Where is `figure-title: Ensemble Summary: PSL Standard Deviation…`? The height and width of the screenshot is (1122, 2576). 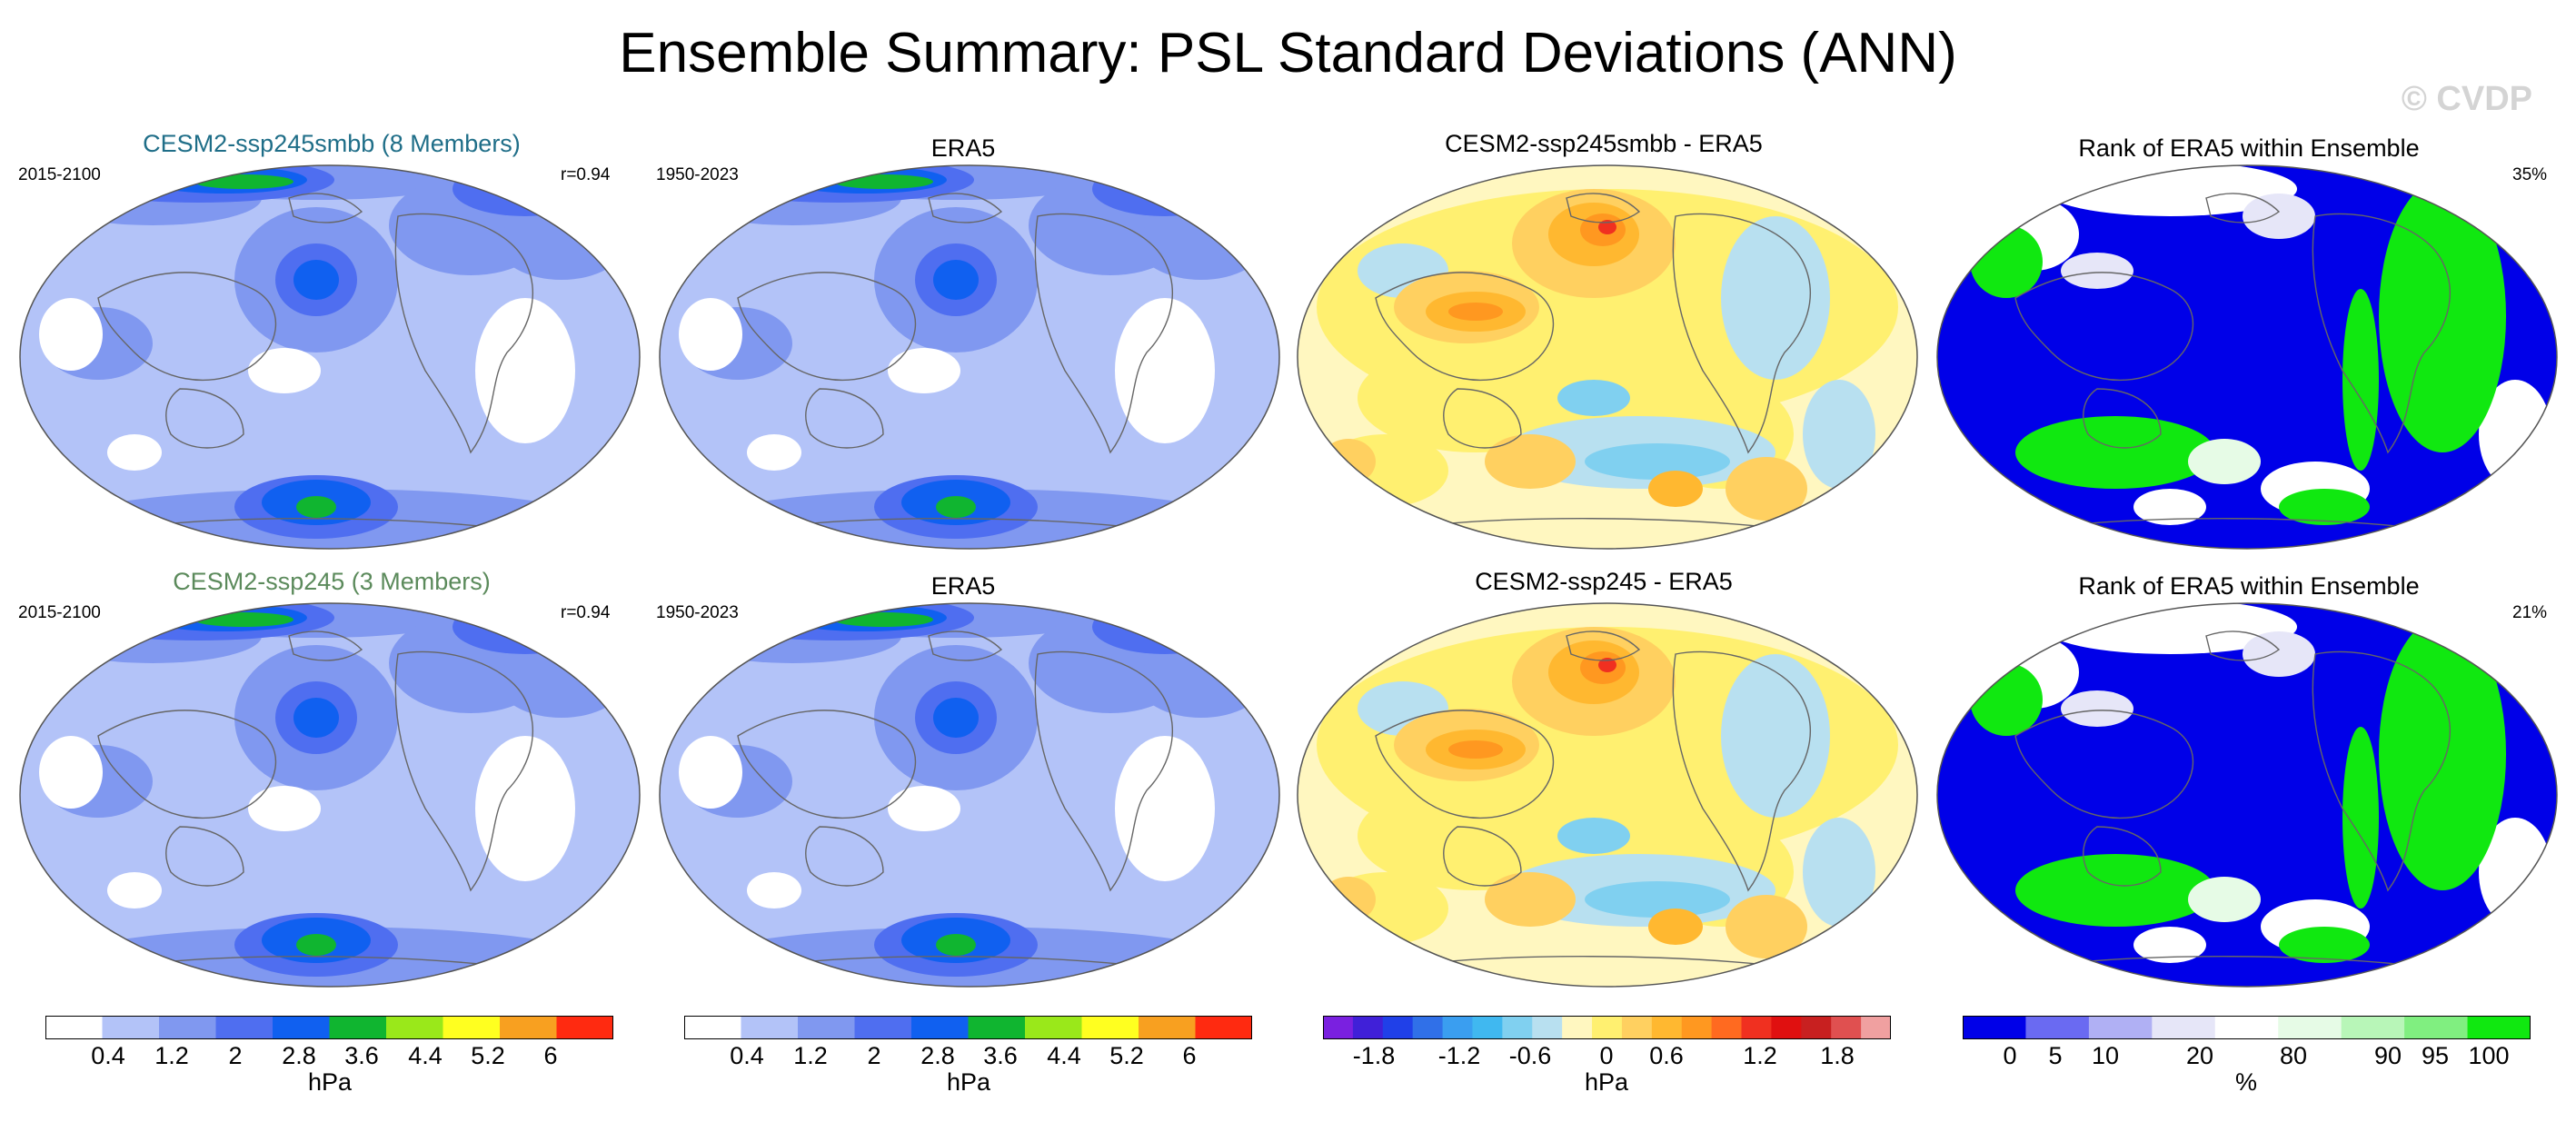
figure-title: Ensemble Summary: PSL Standard Deviation… is located at coordinates (1288, 53).